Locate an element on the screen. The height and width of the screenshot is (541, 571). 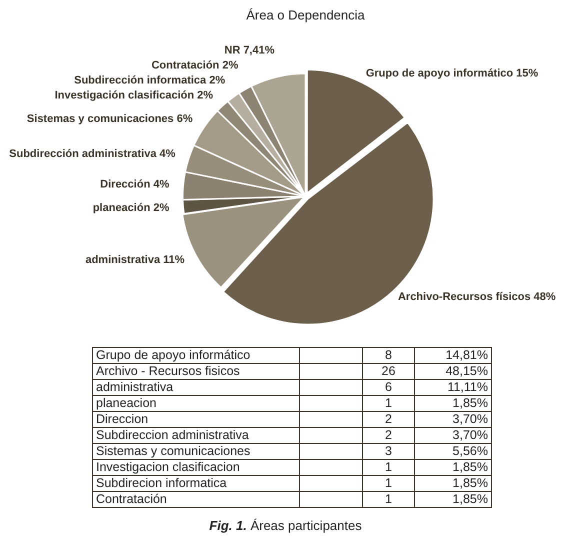
category-label: Grupo de apoyo informático is located at coordinates (196, 356).